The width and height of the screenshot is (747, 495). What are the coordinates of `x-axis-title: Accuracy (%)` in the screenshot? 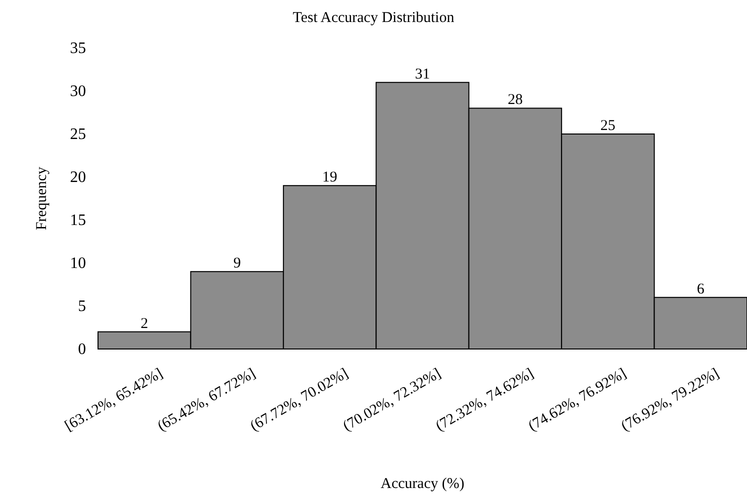 It's located at (422, 484).